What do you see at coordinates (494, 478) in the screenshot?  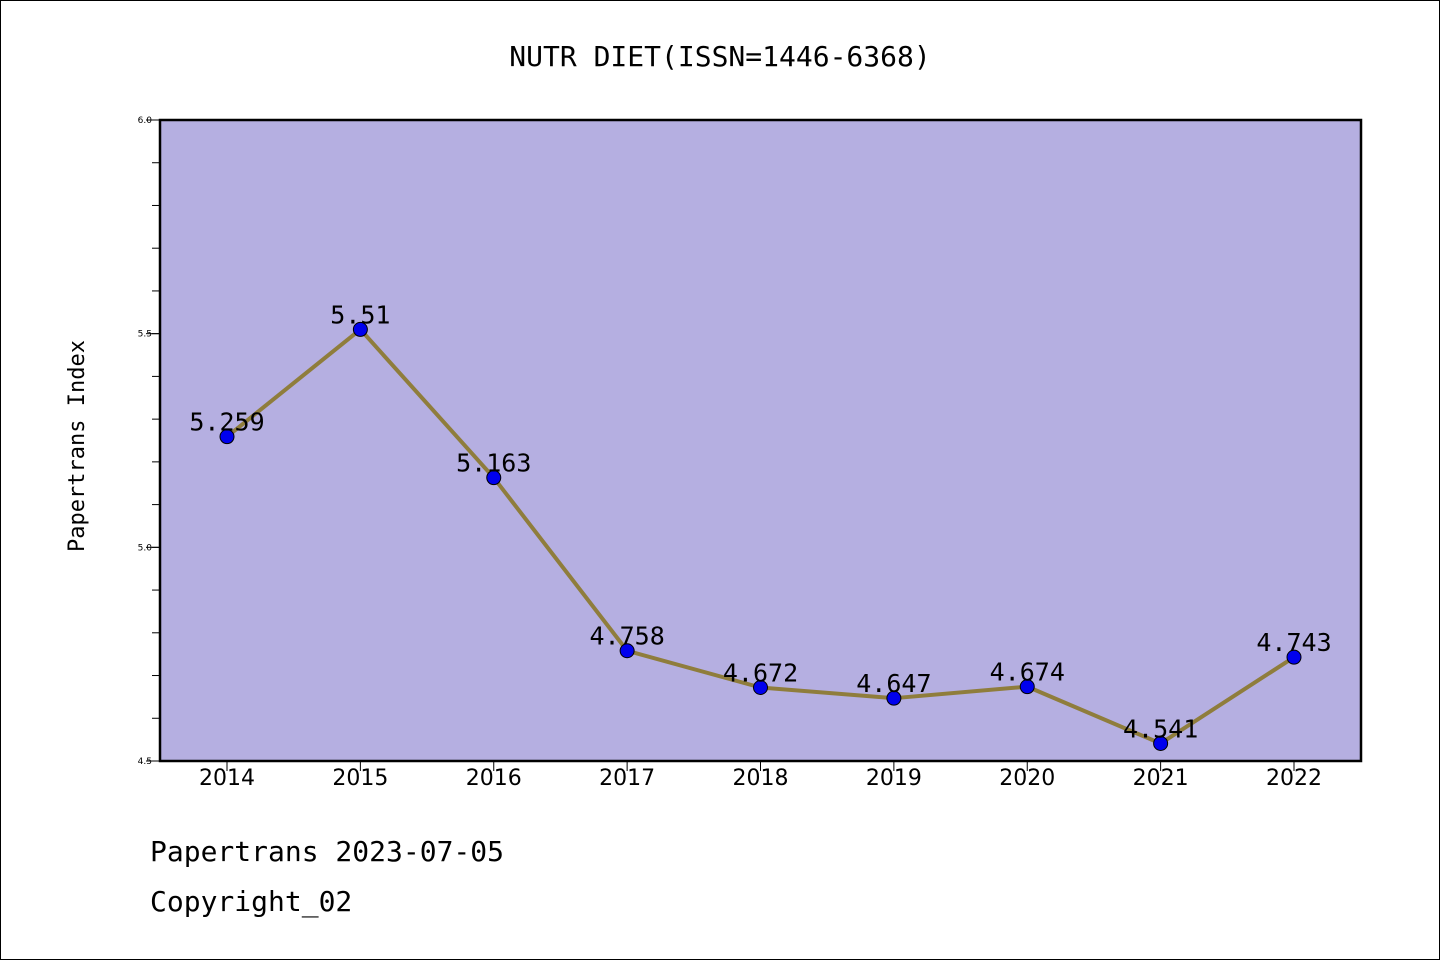 I see `data-point-2016` at bounding box center [494, 478].